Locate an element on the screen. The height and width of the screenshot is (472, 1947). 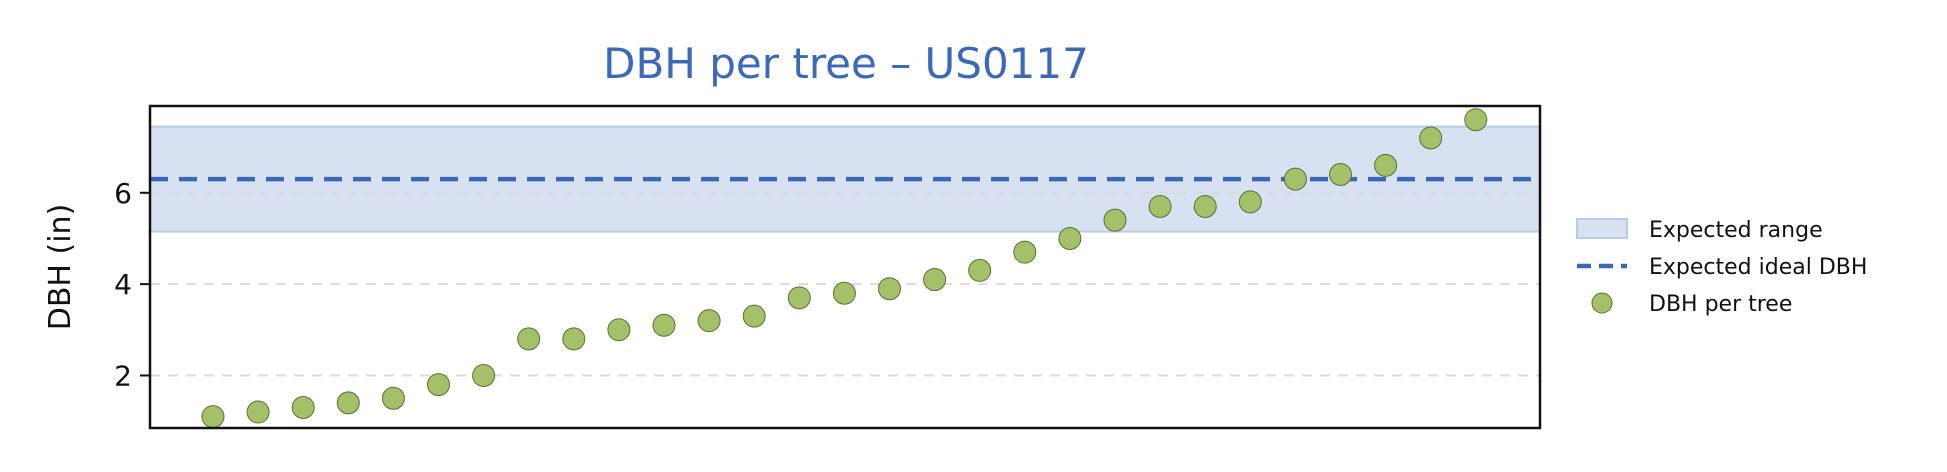
legend-label-expected-ideal-dbh: Expected ideal DBH is located at coordinates (1758, 267).